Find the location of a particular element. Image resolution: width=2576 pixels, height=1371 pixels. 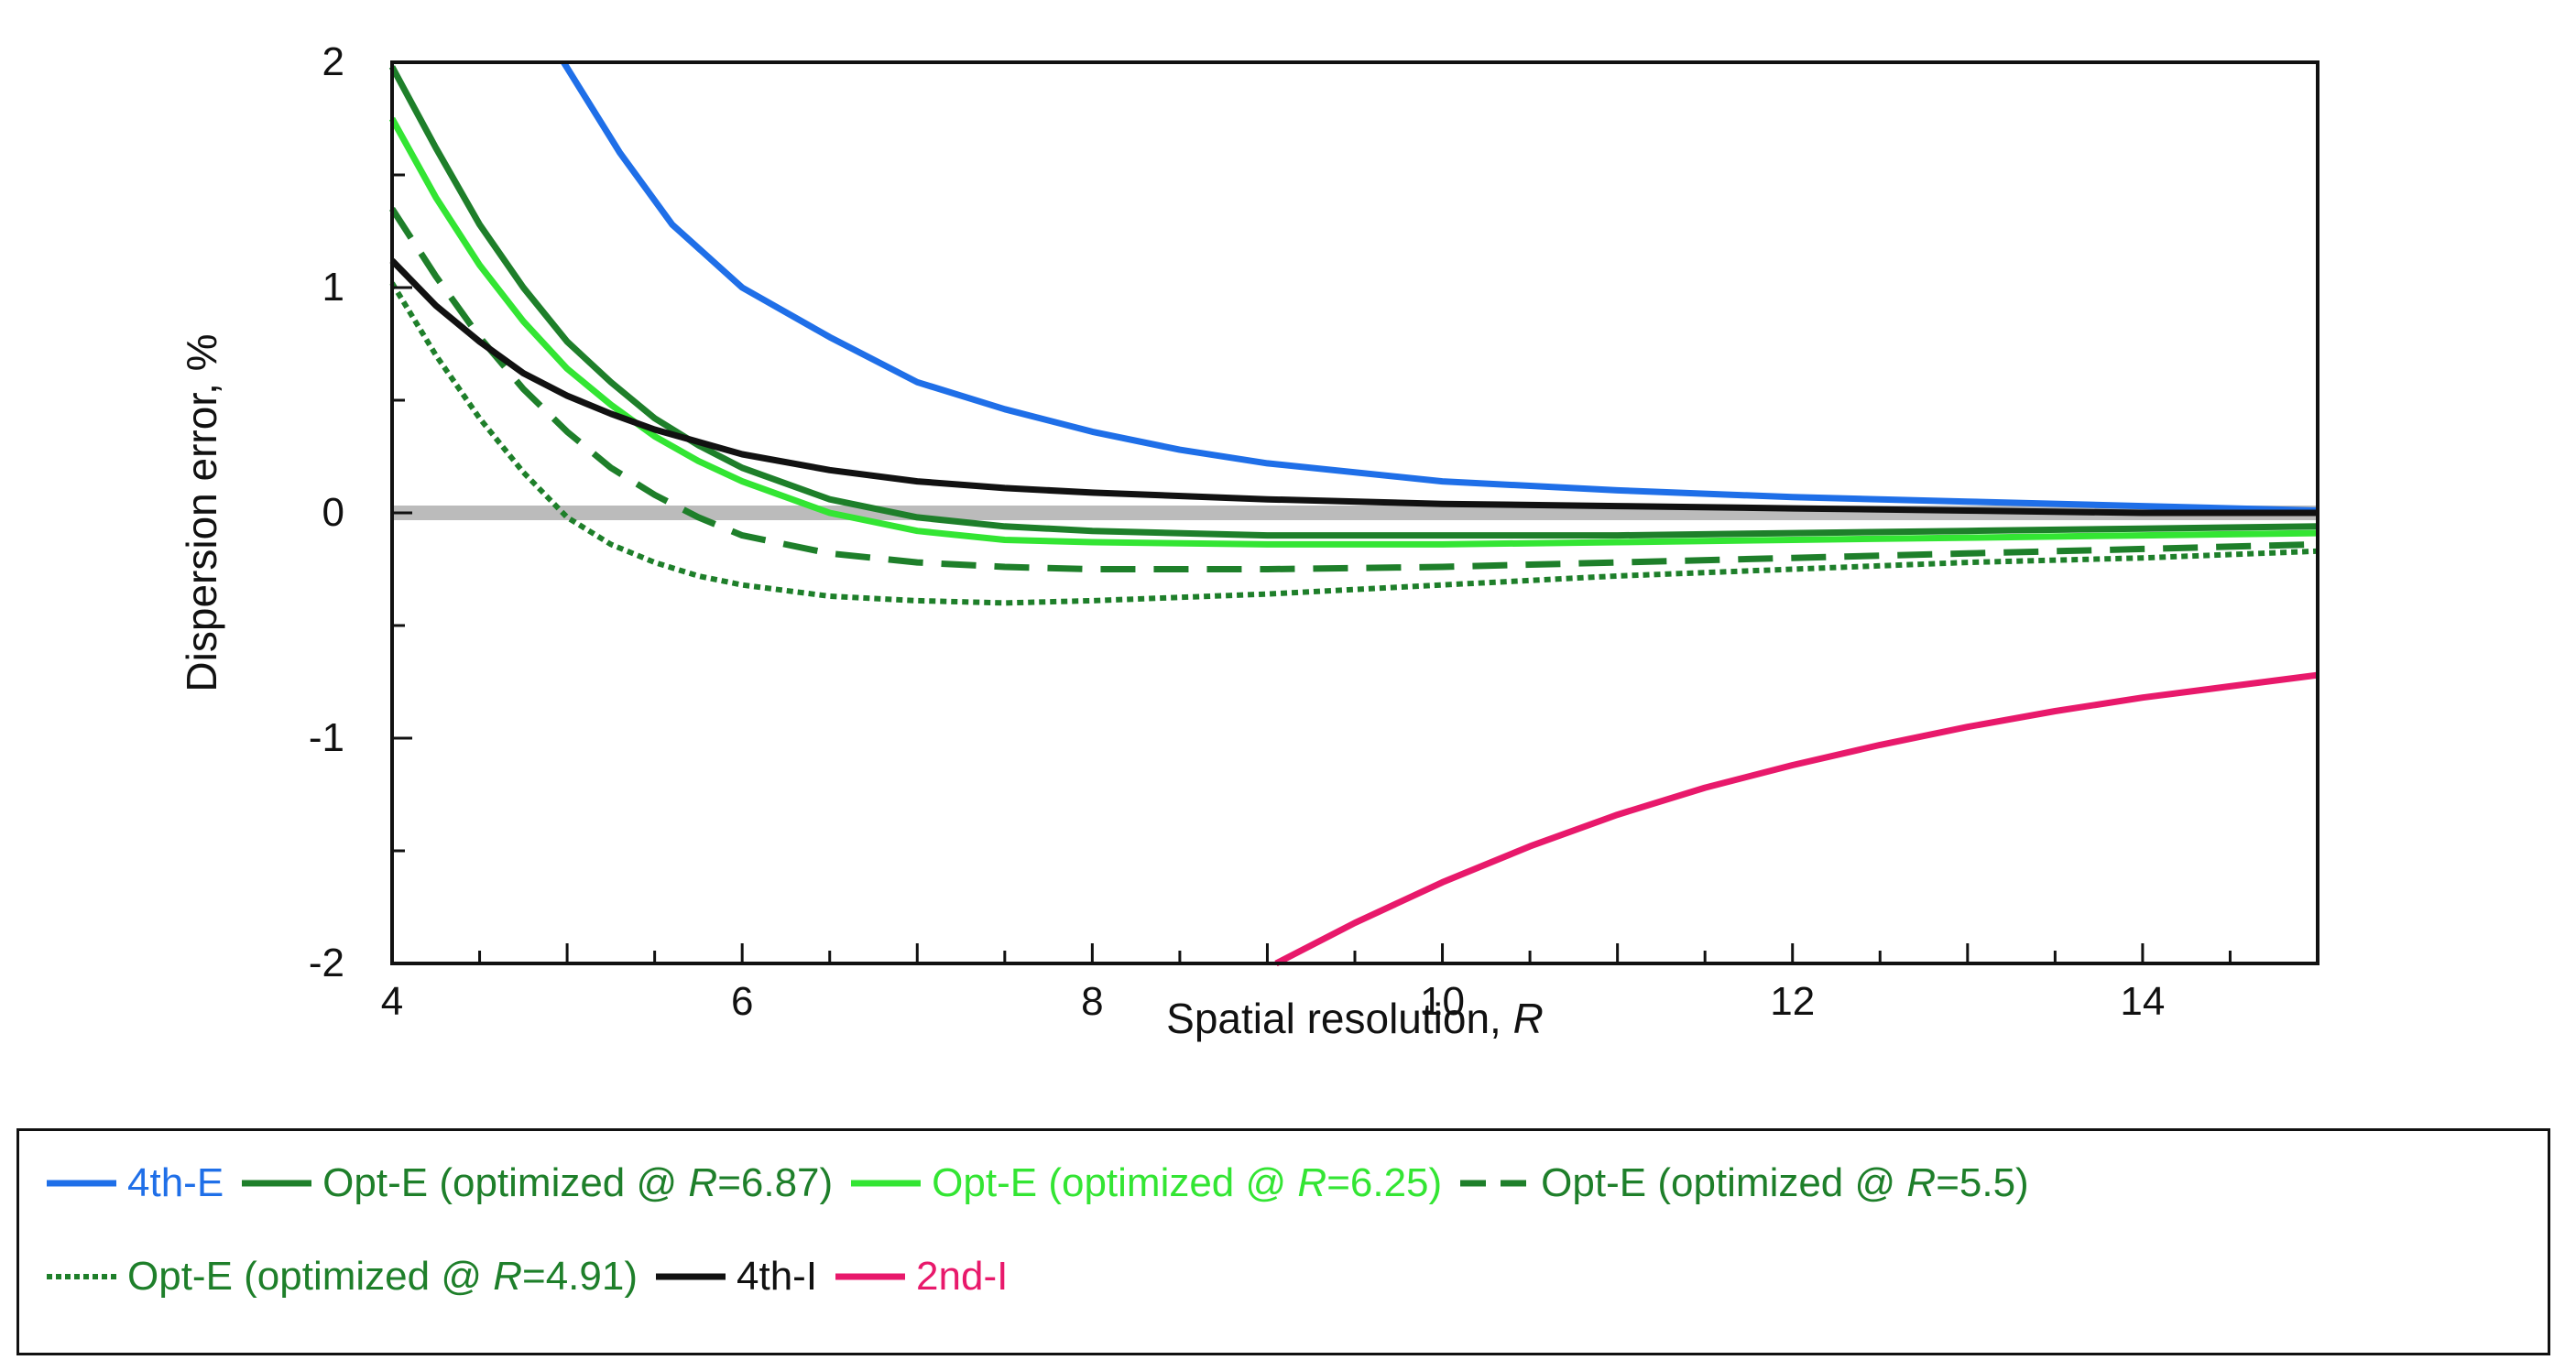

x-tick-label: 8 is located at coordinates (1092, 1001).